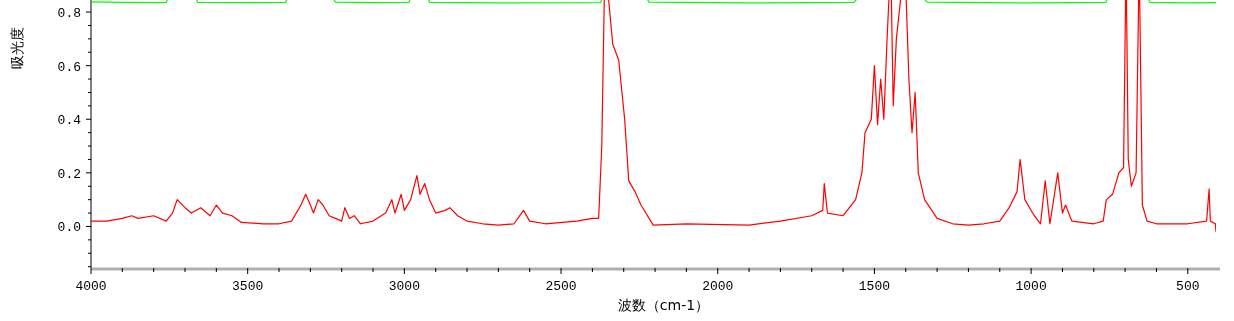 This screenshot has width=1234, height=321. Describe the element at coordinates (1188, 286) in the screenshot. I see `x-tick-label: 500` at that location.